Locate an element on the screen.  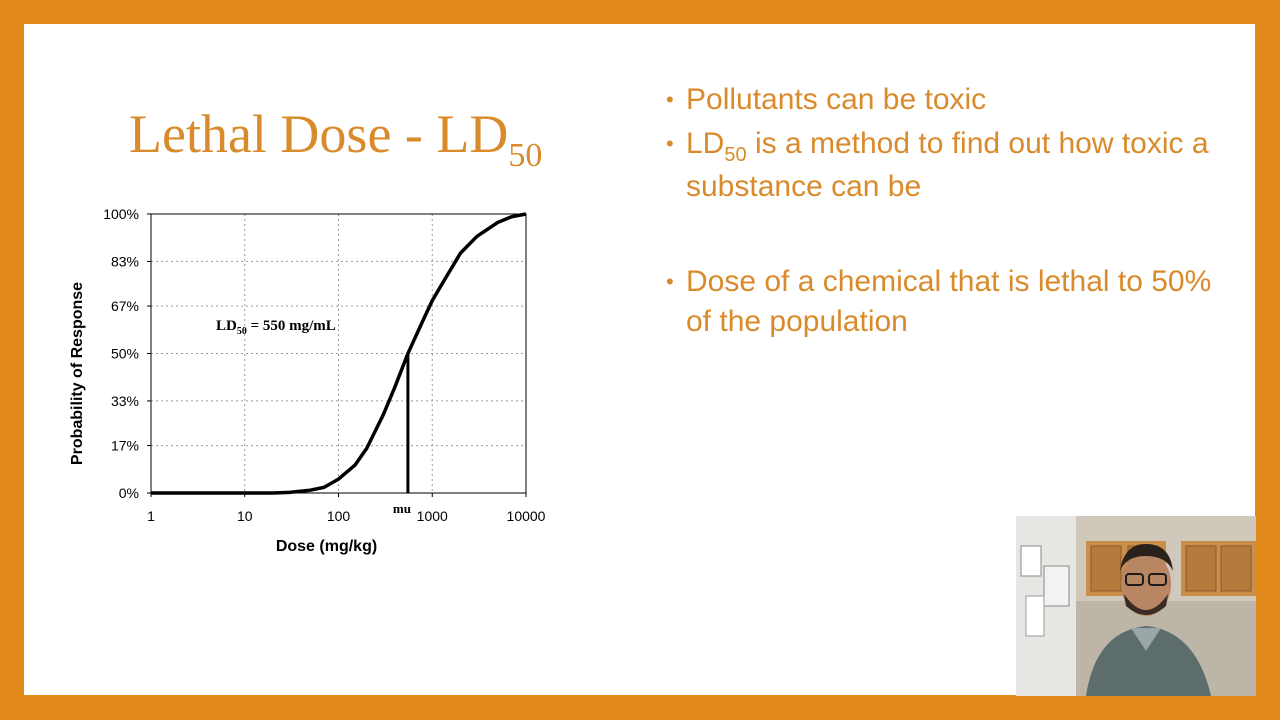
y-tick-label: 17% is located at coordinates (125, 446).